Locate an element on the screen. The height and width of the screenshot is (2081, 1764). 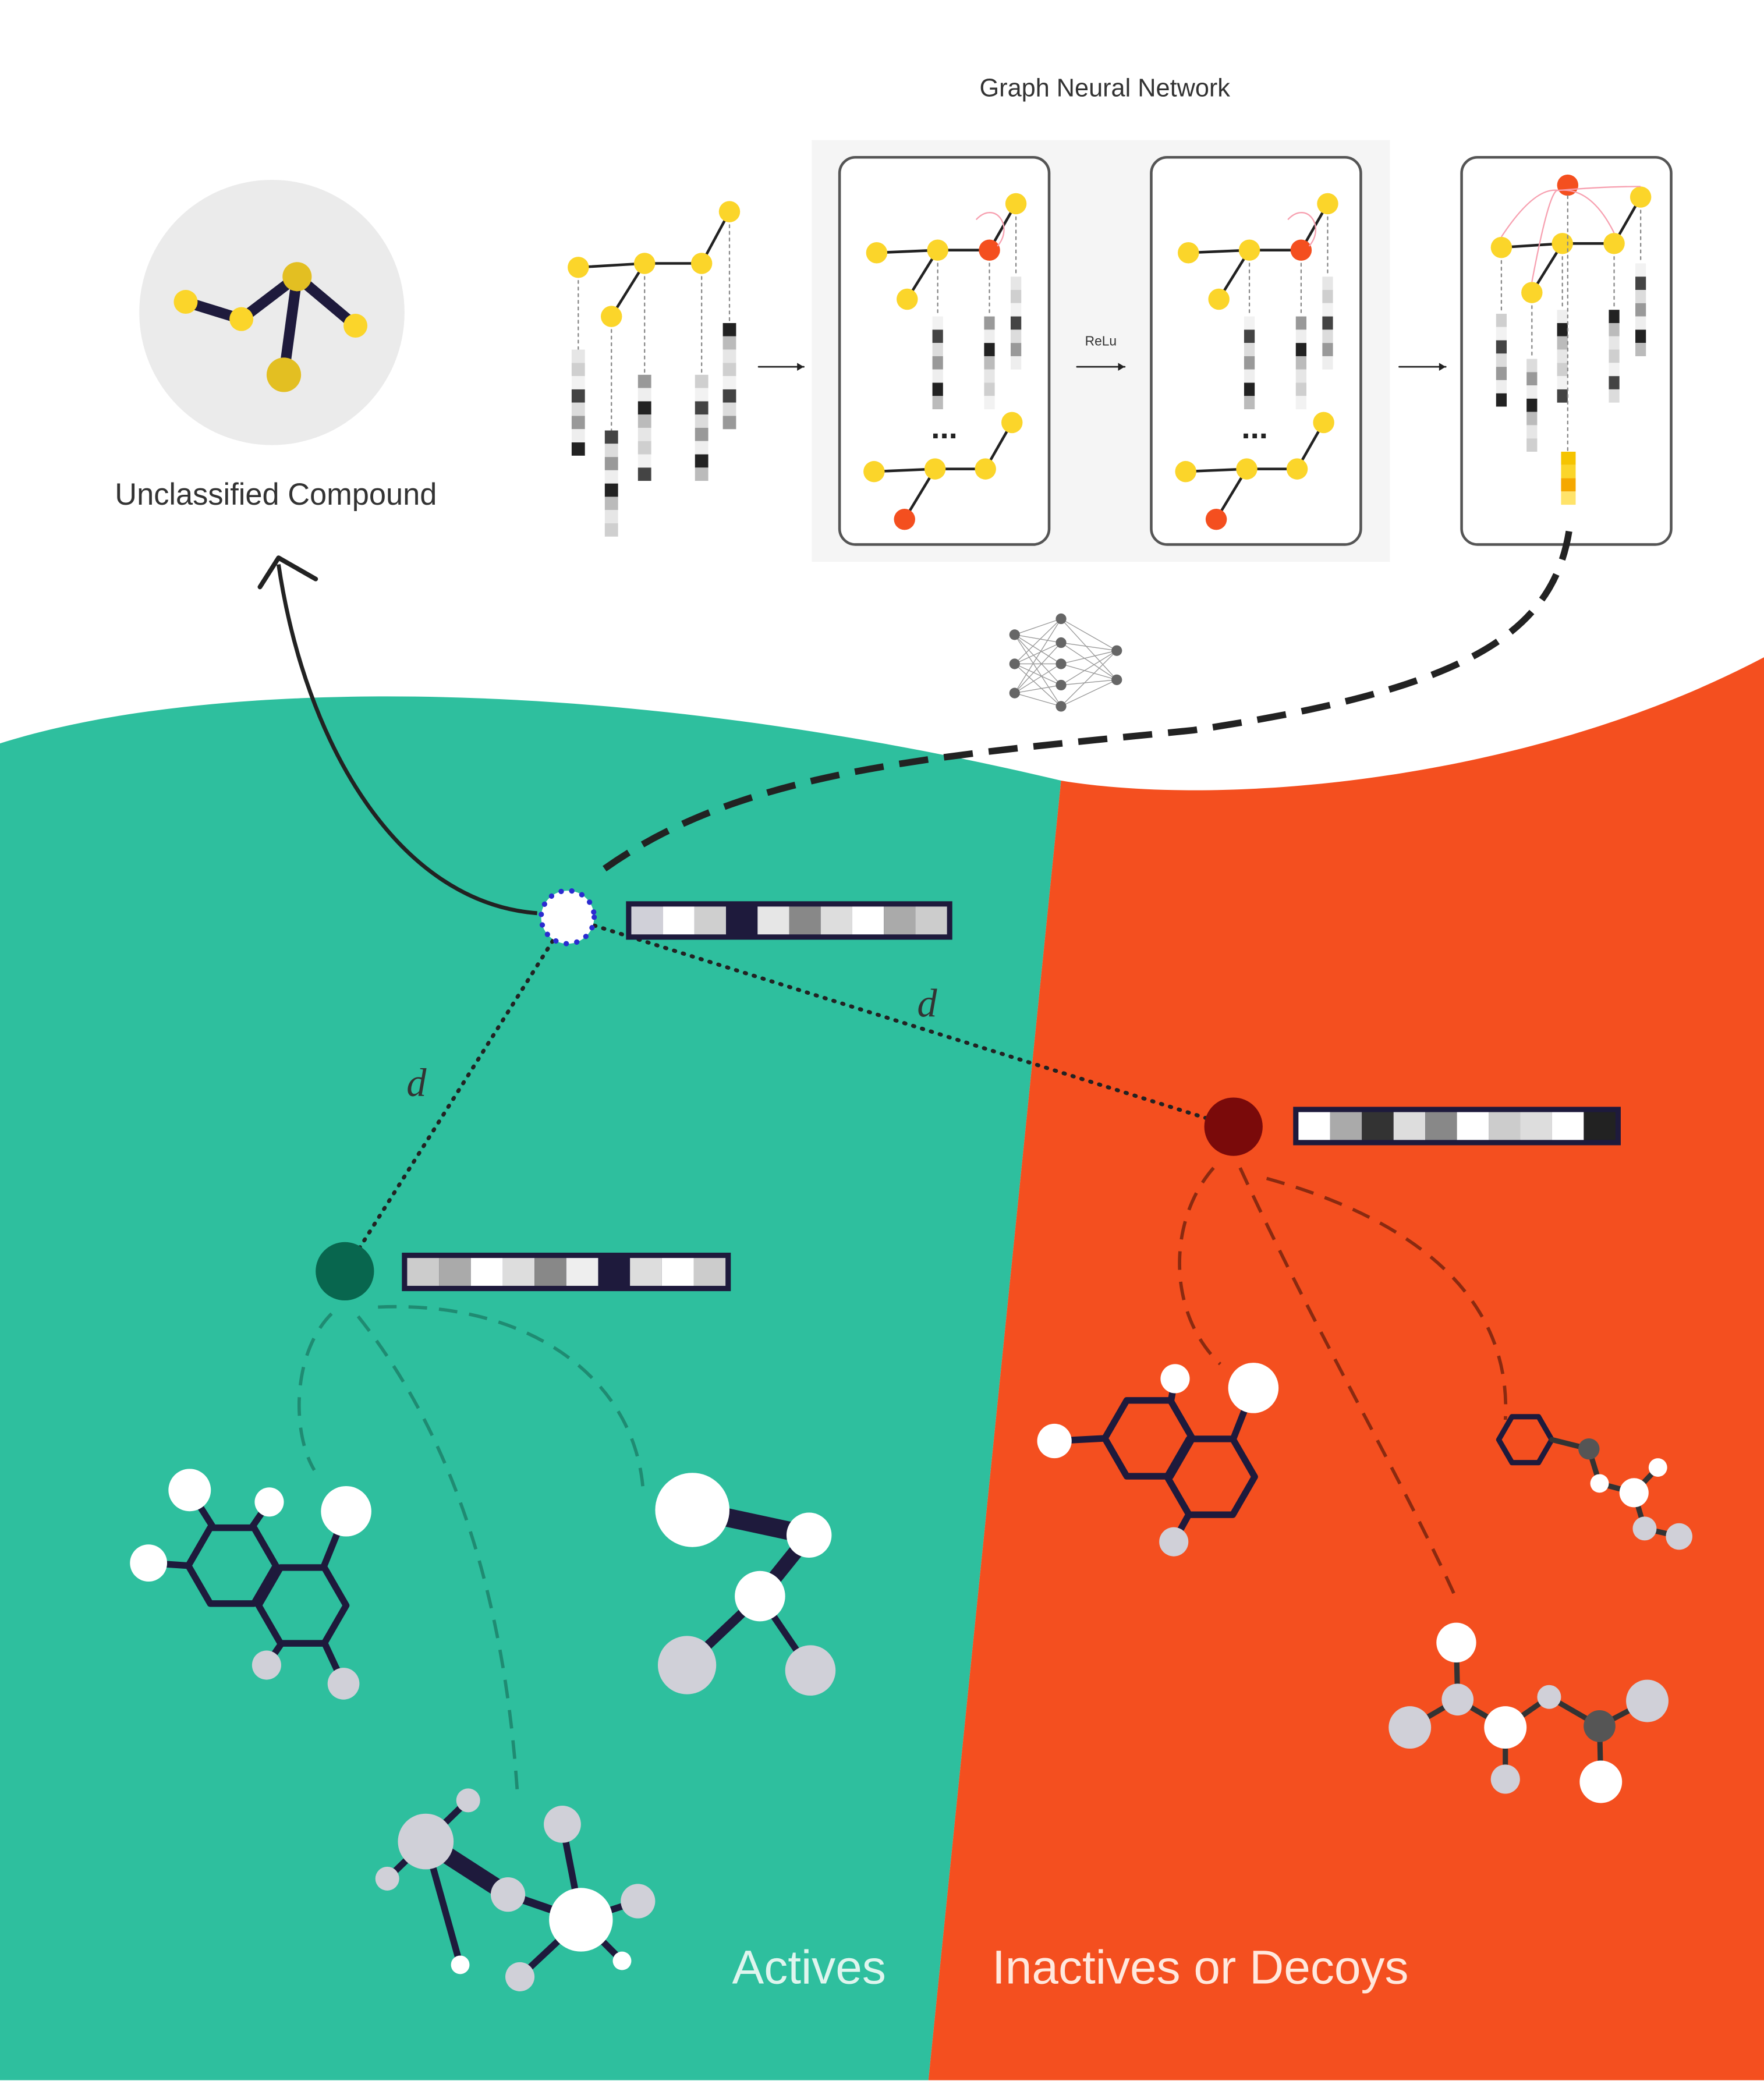
gnn-title: Graph Neural Network is located at coordinates (1105, 88).